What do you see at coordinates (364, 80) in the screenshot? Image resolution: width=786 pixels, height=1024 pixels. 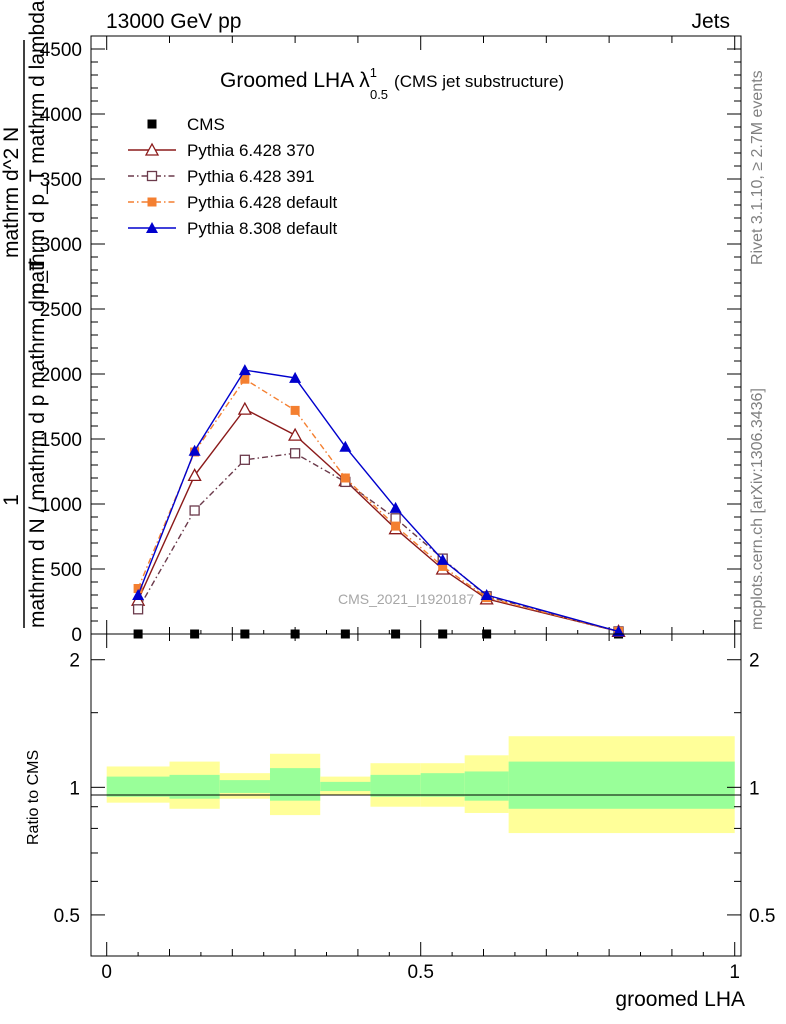 I see `chart-title-symbol: λ` at bounding box center [364, 80].